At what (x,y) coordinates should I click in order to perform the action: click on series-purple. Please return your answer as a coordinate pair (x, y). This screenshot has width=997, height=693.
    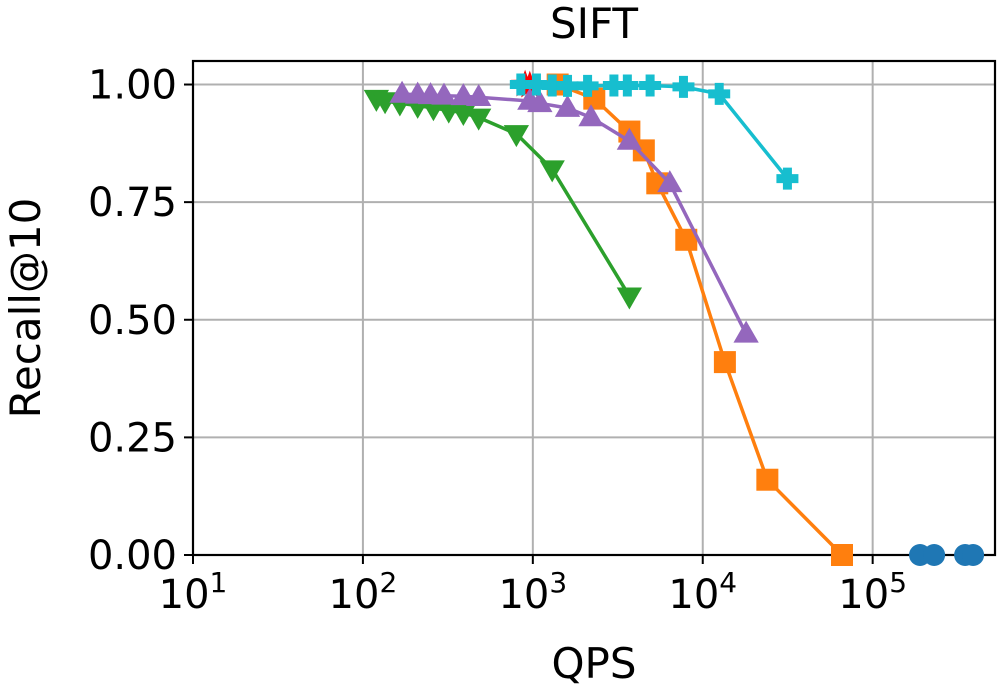
    Looking at the image, I should click on (574, 211).